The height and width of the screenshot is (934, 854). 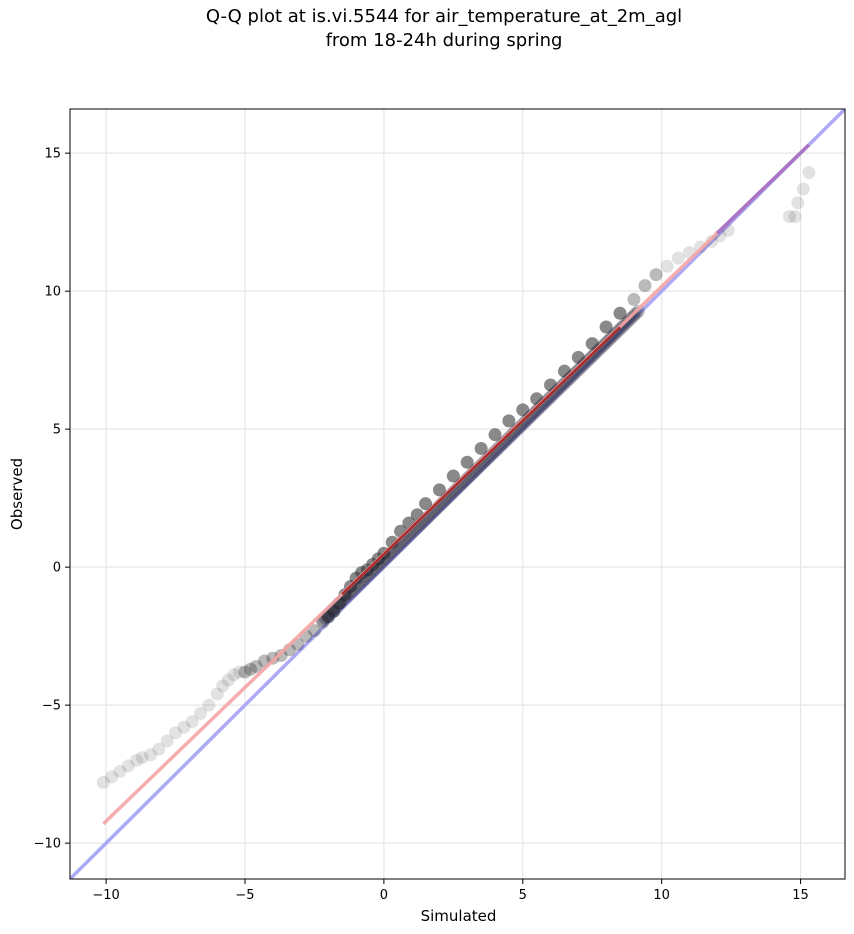 What do you see at coordinates (52, 154) in the screenshot?
I see `y-tick-label: 15` at bounding box center [52, 154].